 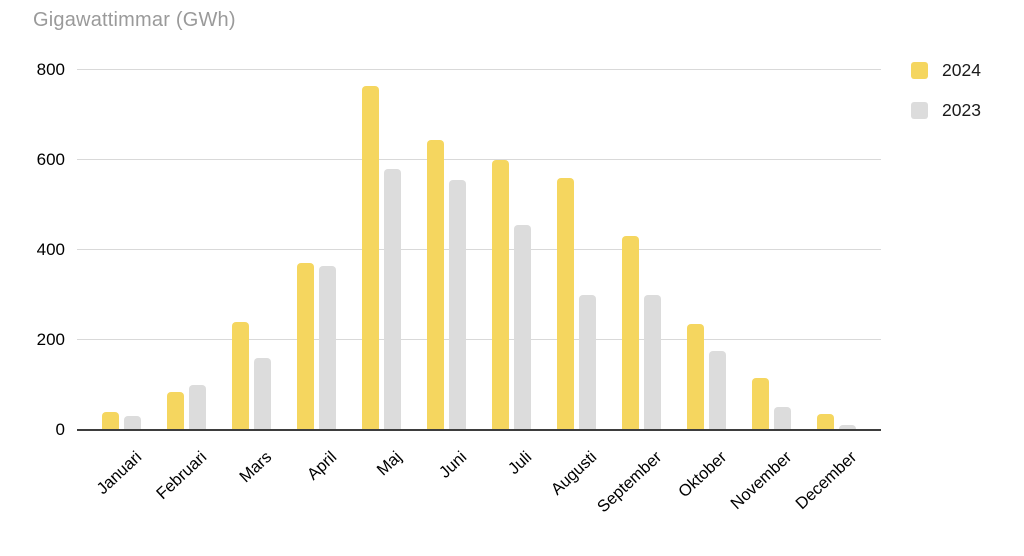 What do you see at coordinates (60, 429) in the screenshot?
I see `y-axis-tick-label-0: 0` at bounding box center [60, 429].